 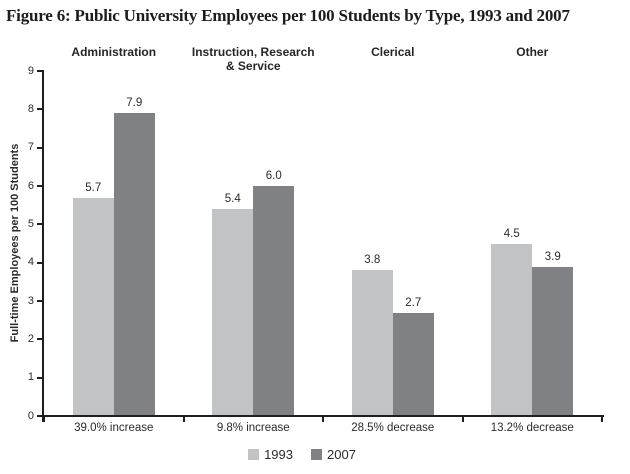 What do you see at coordinates (341, 454) in the screenshot?
I see `legend-label: 2007` at bounding box center [341, 454].